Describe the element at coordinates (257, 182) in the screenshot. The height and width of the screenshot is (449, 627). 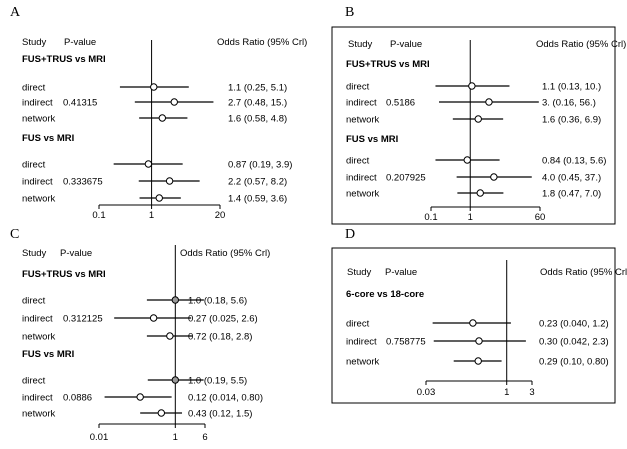
I see `odds-ratio-value: 2.2 (0.57, 8.2)` at that location.